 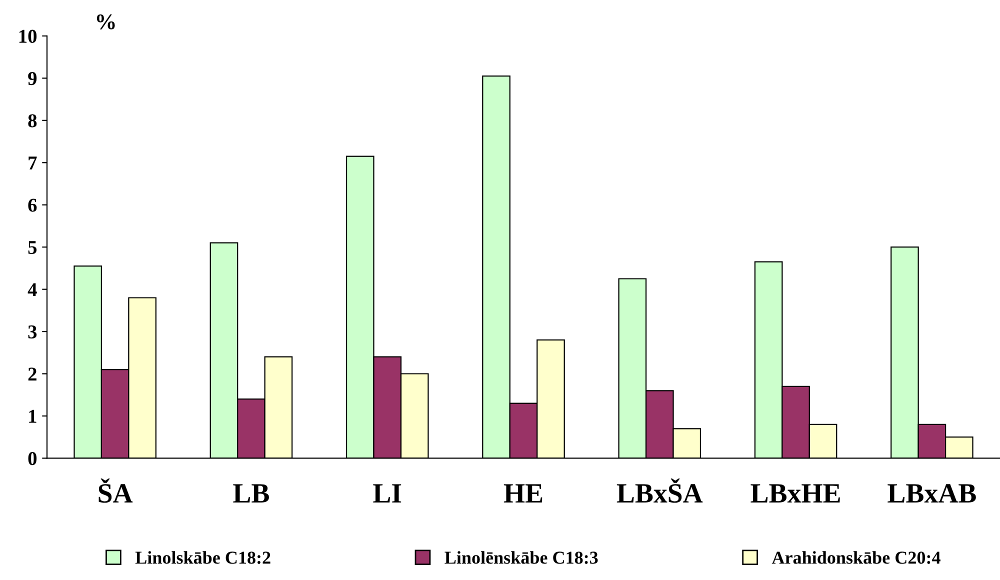 What do you see at coordinates (32, 205) in the screenshot?
I see `y-tick-label: 6` at bounding box center [32, 205].